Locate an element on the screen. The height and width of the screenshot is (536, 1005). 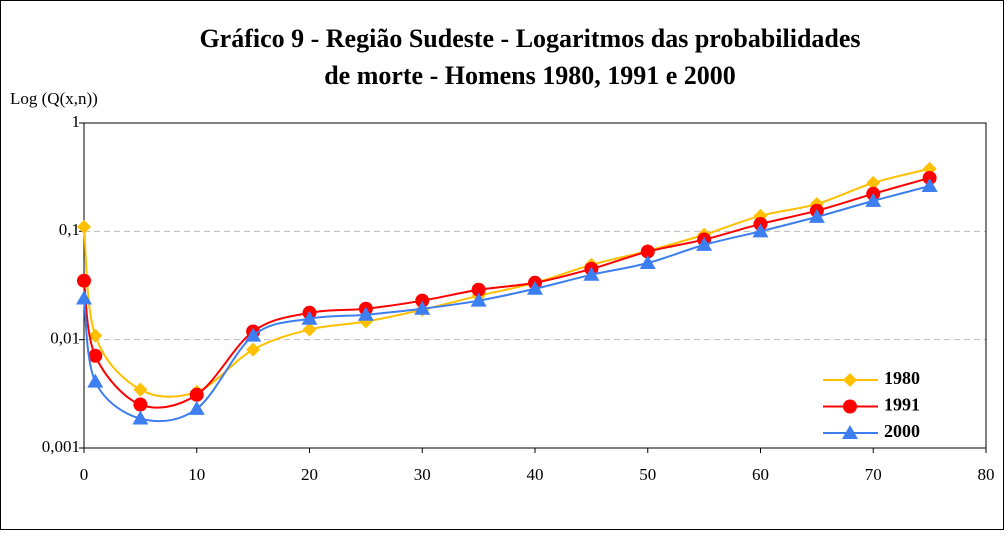
chart-title: de morte - Homens 1980, 1991 e 2000 is located at coordinates (530, 75).